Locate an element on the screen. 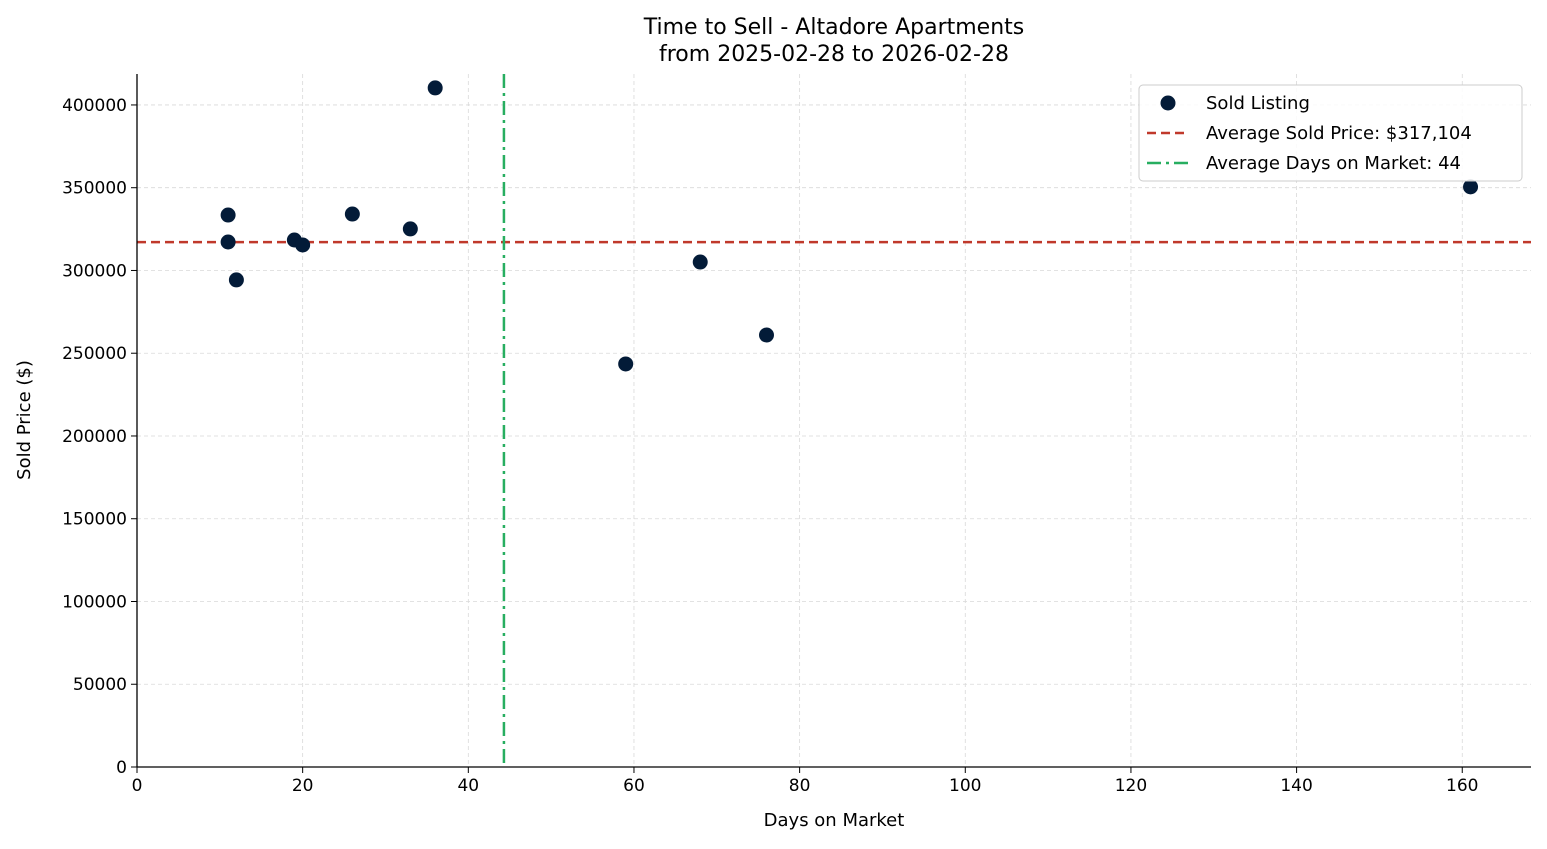 Image resolution: width=1547 pixels, height=849 pixels. y-tick-label: 200000 is located at coordinates (94, 437).